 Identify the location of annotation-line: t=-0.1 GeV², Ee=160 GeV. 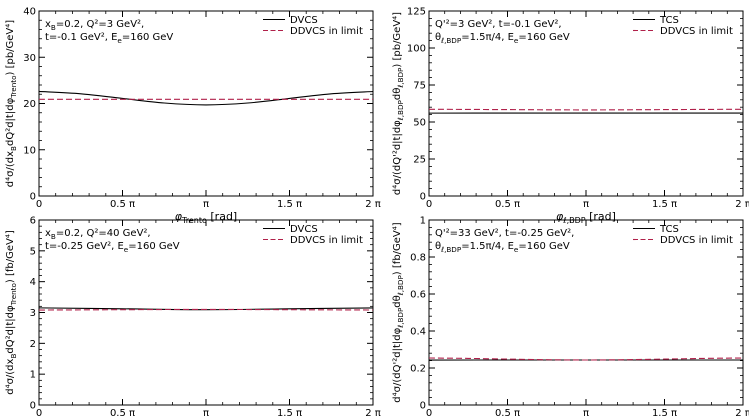
(109, 38).